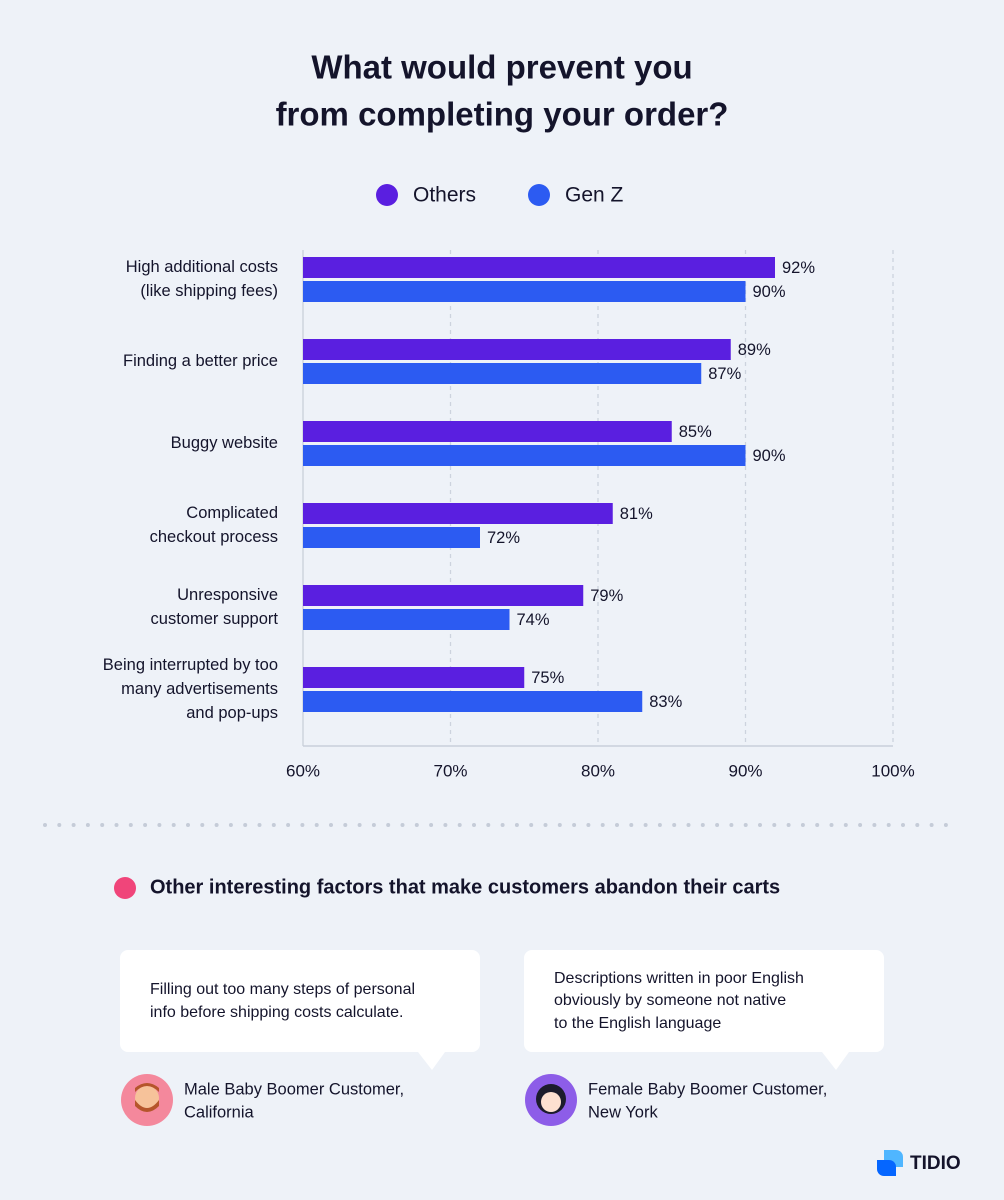  Describe the element at coordinates (533, 620) in the screenshot. I see `value-label: 74%` at that location.